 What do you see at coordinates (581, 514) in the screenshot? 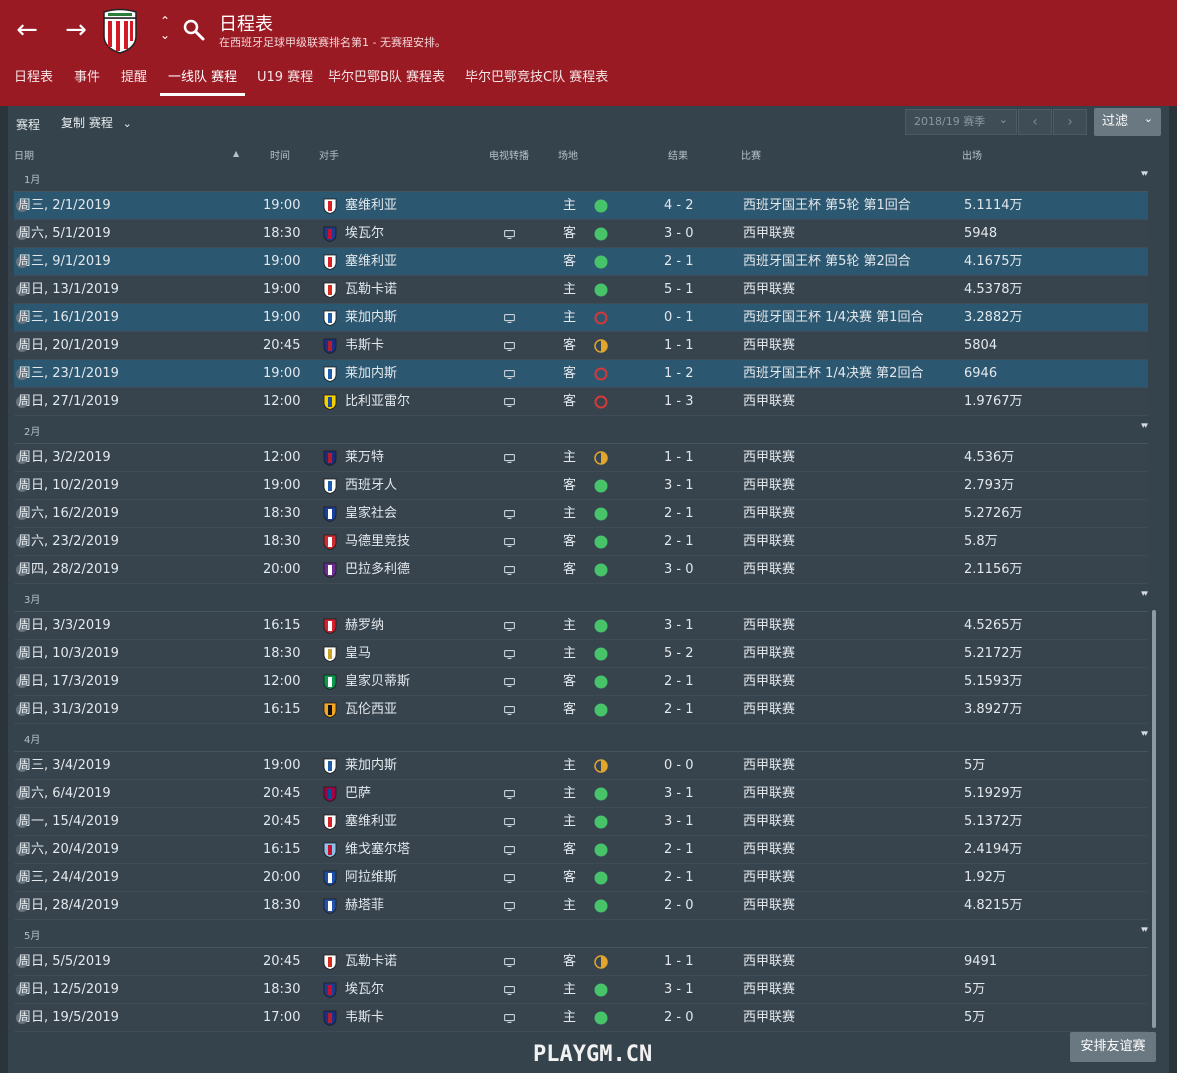
I see `fixture-row: 周六, 16/2/2019 18:30 皇家社会 主 2 - 1 西甲联赛 5.2726万` at bounding box center [581, 514].